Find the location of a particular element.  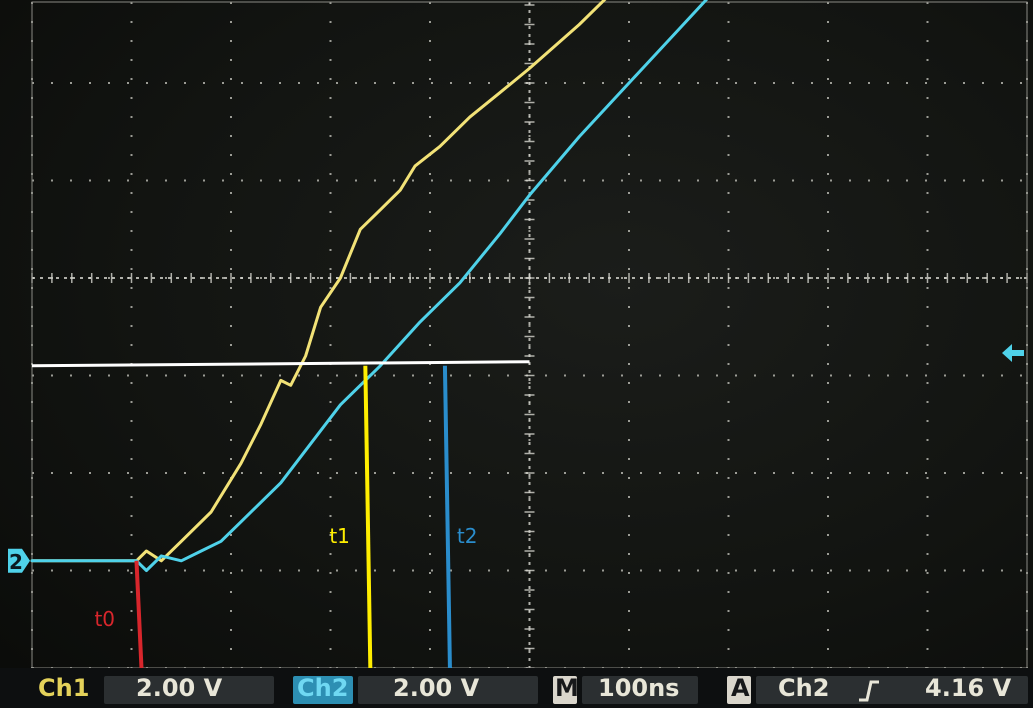

ch2-label-box is located at coordinates (323, 690).